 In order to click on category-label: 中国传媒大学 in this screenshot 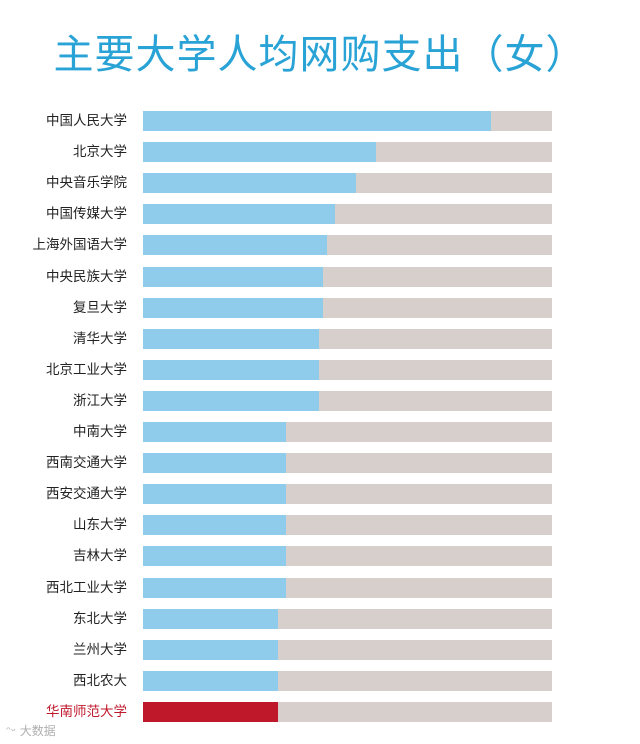, I will do `click(86, 214)`.